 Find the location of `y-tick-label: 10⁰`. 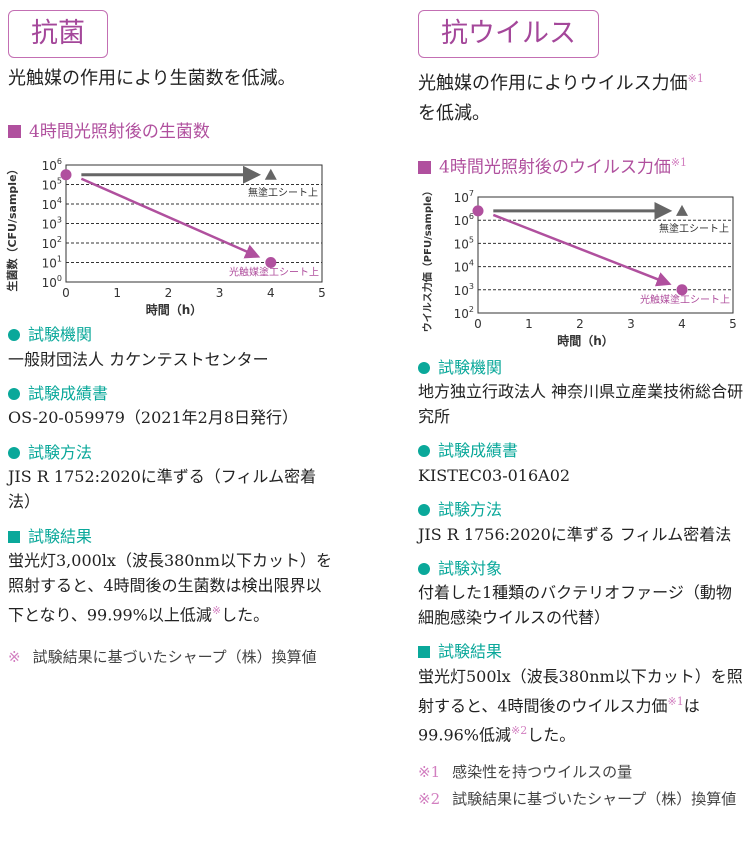

y-tick-label: 10⁰ is located at coordinates (52, 282).